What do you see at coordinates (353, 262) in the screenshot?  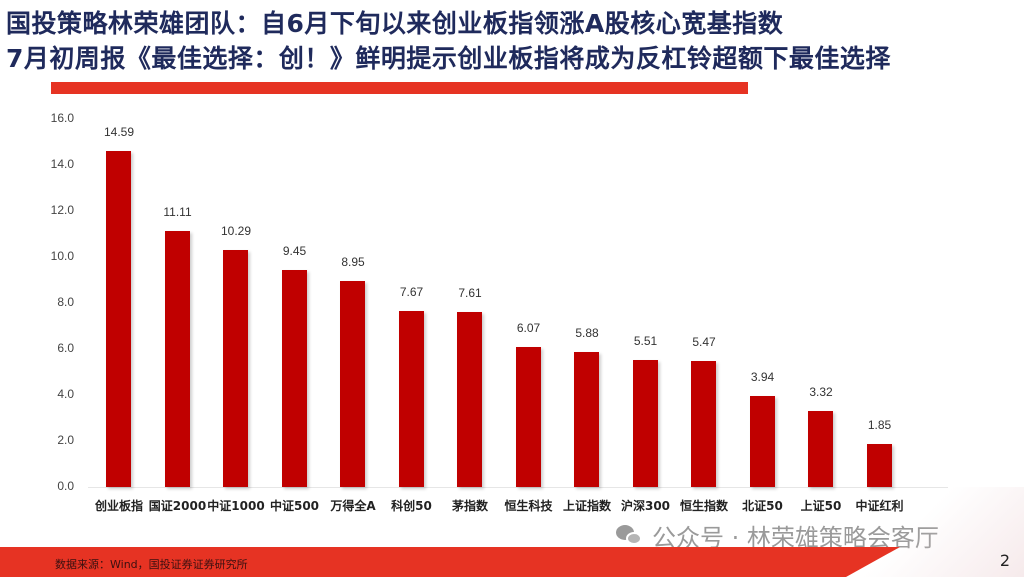 I see `bar-value-label: 8.95` at bounding box center [353, 262].